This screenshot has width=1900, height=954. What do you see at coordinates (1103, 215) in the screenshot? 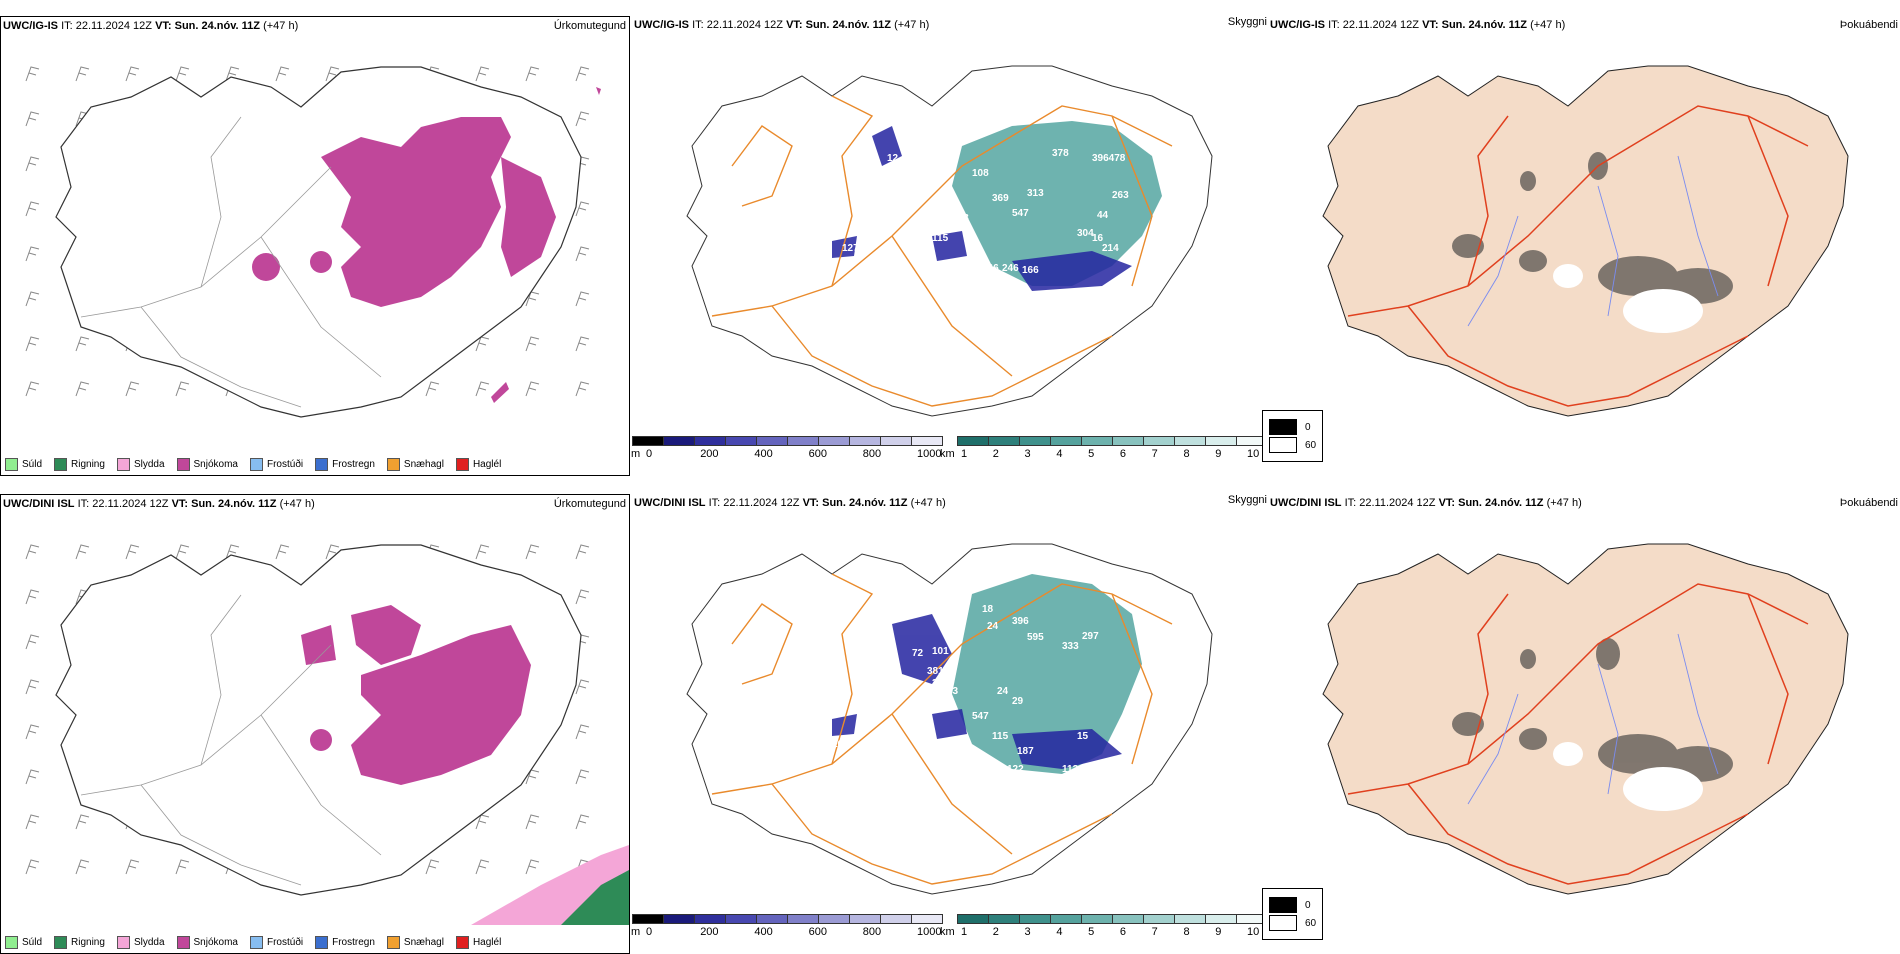
I see `cloud-base-label: 44` at bounding box center [1103, 215].